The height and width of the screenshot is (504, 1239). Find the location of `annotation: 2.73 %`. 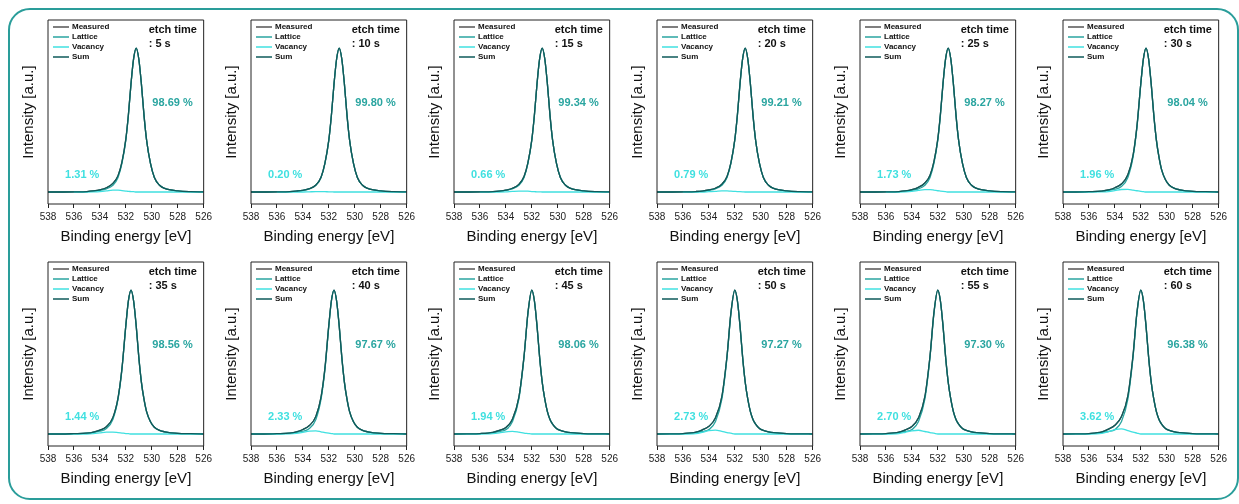

annotation: 2.73 % is located at coordinates (691, 415).